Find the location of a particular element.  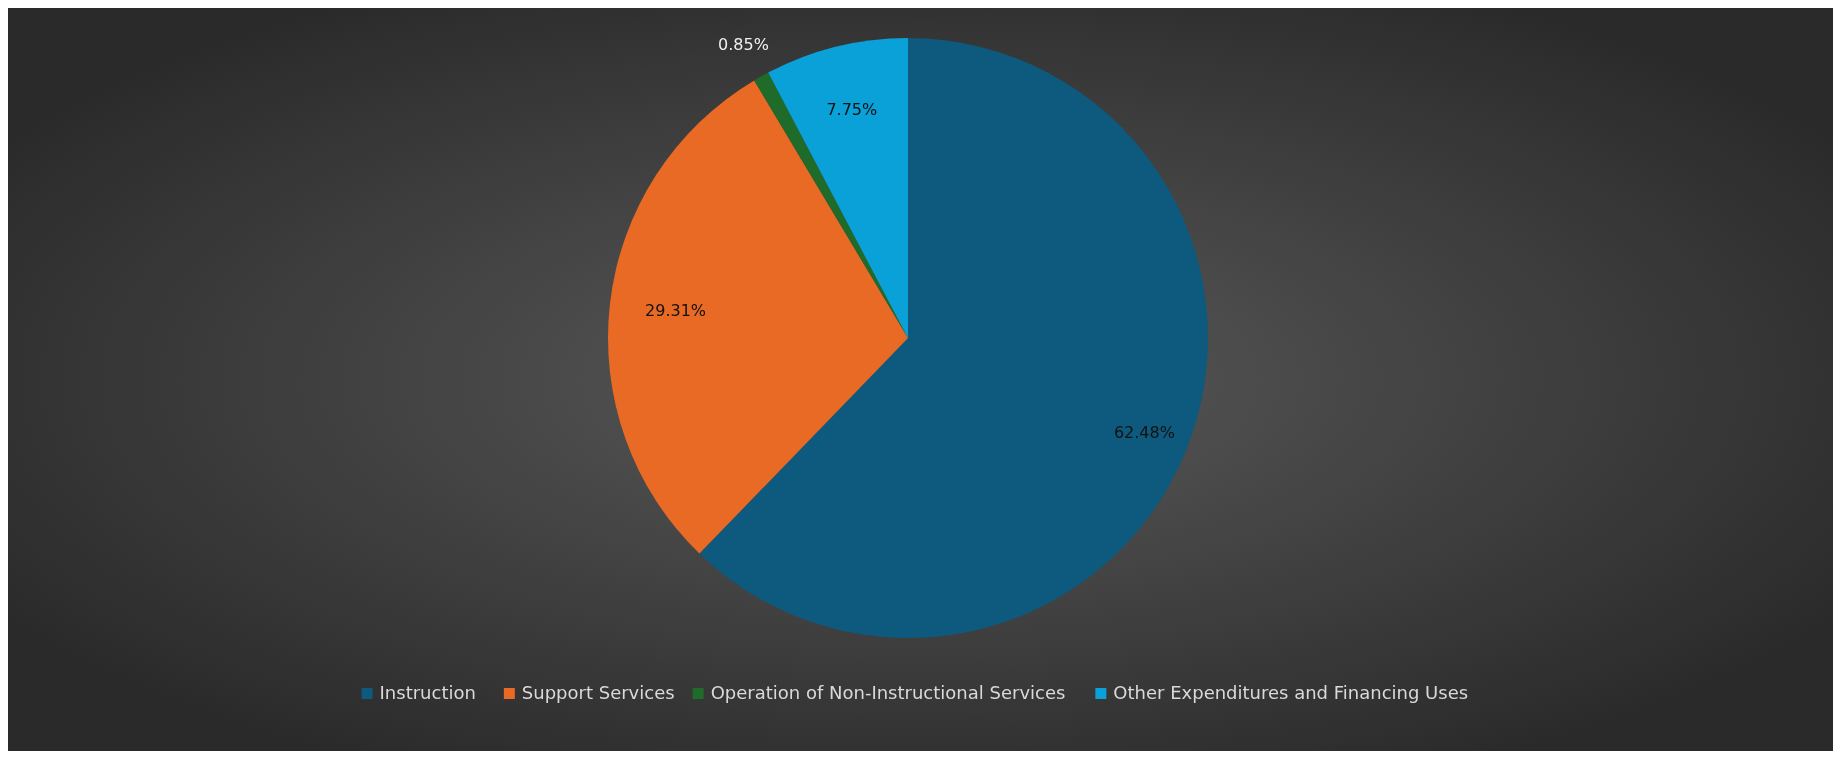

data-label: 7.75% is located at coordinates (852, 110).